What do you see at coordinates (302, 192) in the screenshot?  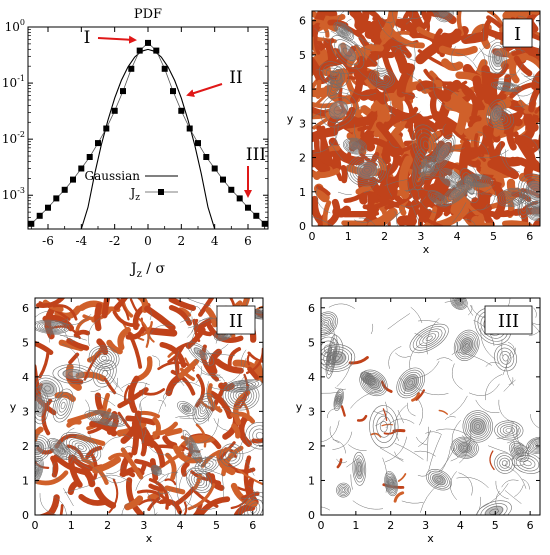 I see `field-y-tick-label: 1` at bounding box center [302, 192].